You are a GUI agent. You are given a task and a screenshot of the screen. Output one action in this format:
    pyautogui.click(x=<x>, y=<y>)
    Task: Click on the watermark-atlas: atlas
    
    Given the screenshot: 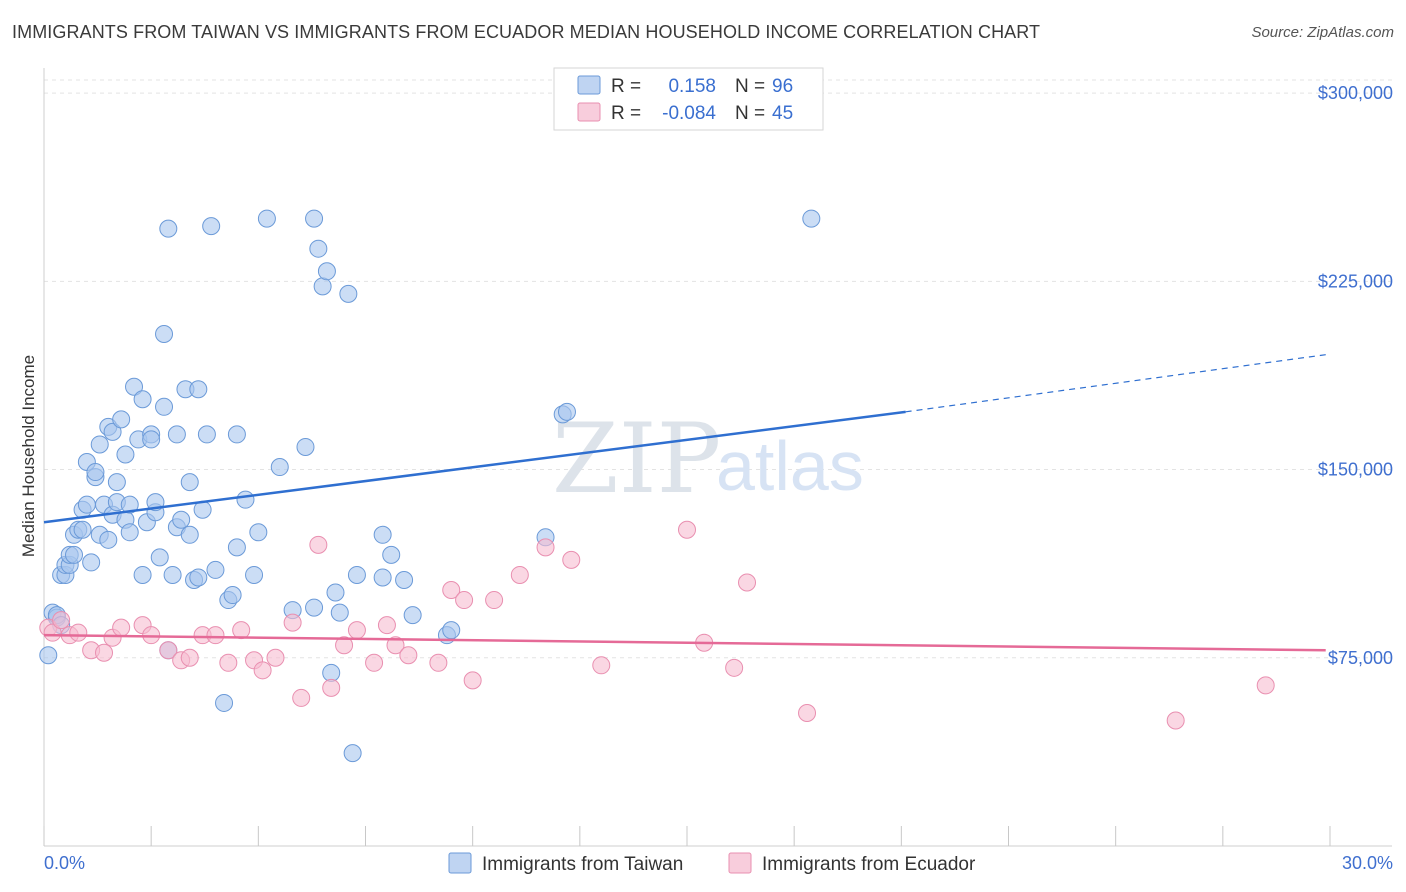 What is the action you would take?
    pyautogui.click(x=790, y=466)
    